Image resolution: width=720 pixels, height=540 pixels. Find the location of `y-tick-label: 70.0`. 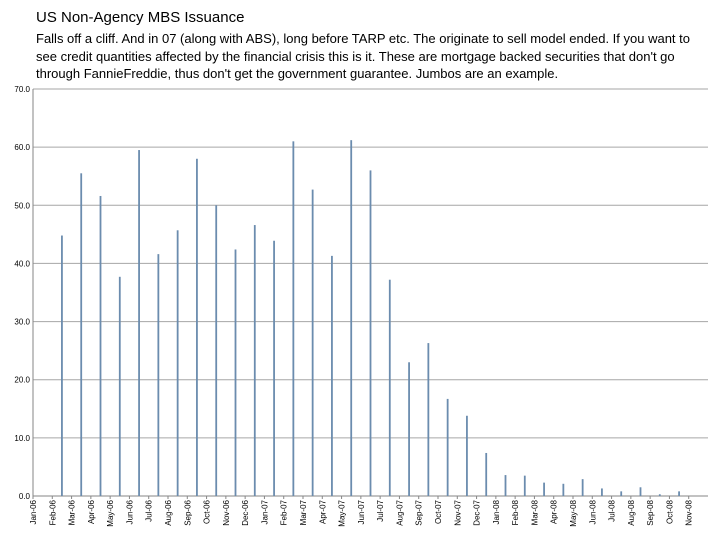

y-tick-label: 70.0 is located at coordinates (22, 89).